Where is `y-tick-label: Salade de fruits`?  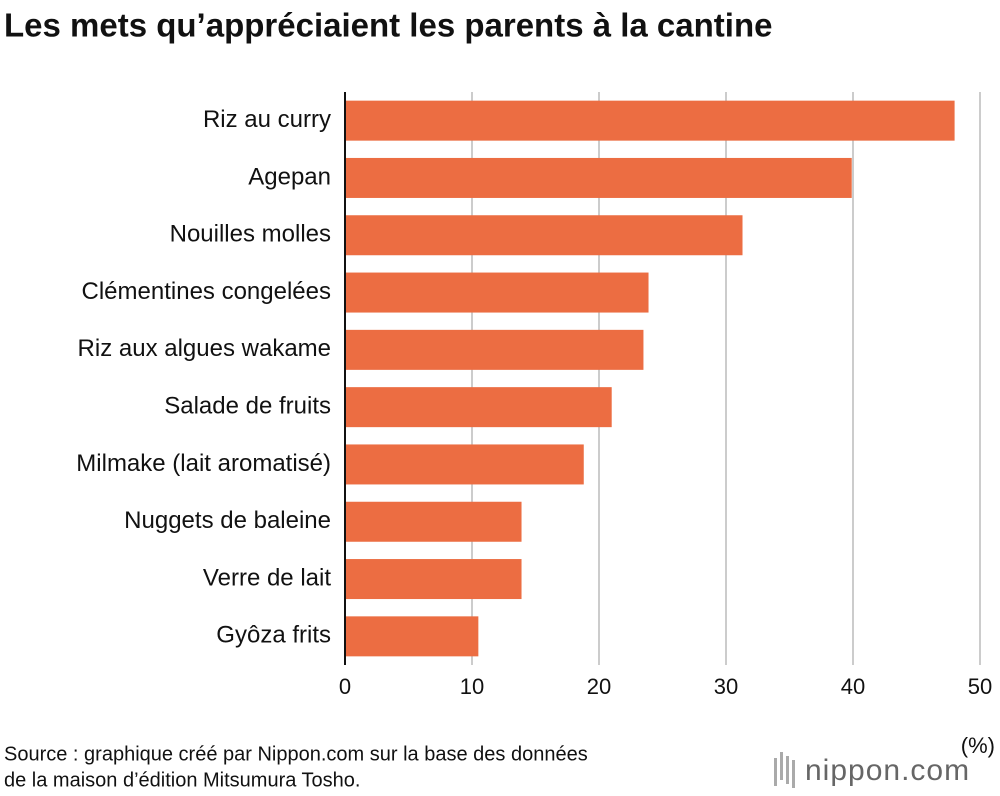 y-tick-label: Salade de fruits is located at coordinates (247, 405).